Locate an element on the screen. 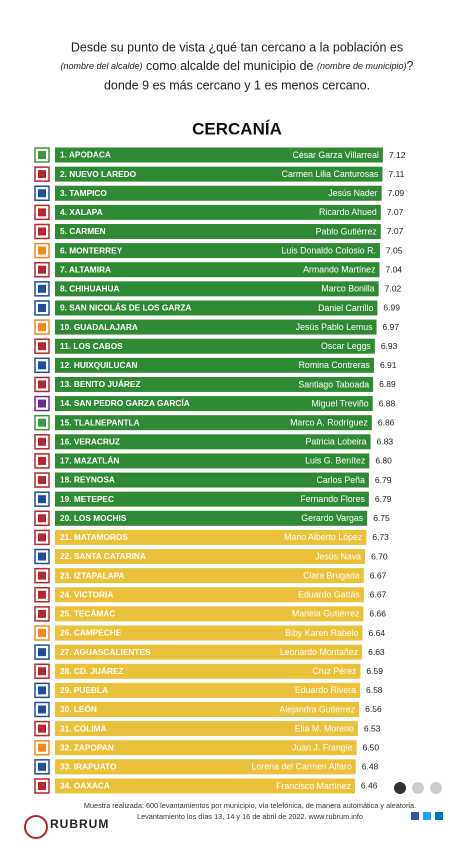  mayor-name: Jesús Nader is located at coordinates (352, 193).